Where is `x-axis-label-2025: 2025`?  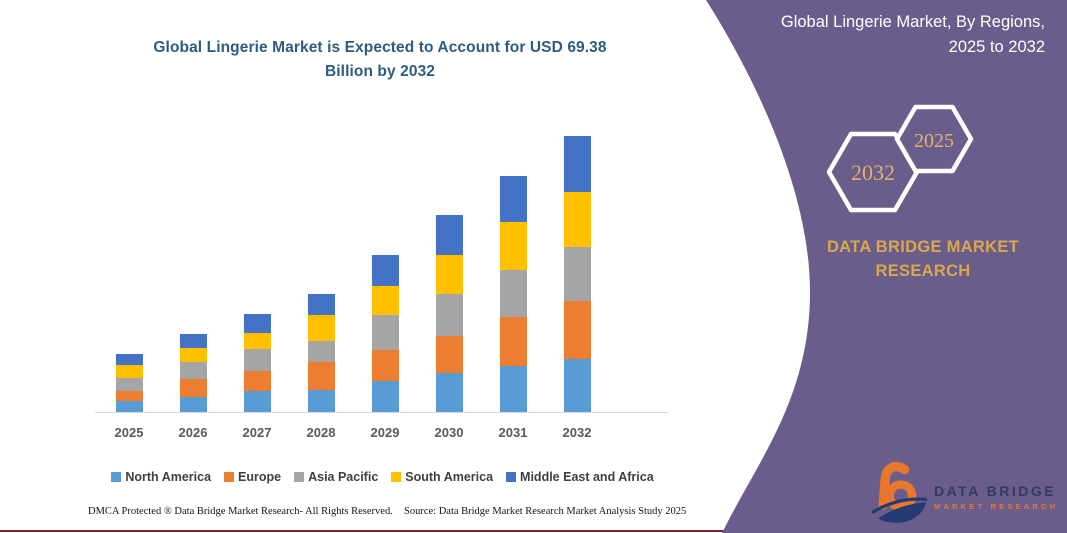
x-axis-label-2025: 2025 is located at coordinates (129, 432).